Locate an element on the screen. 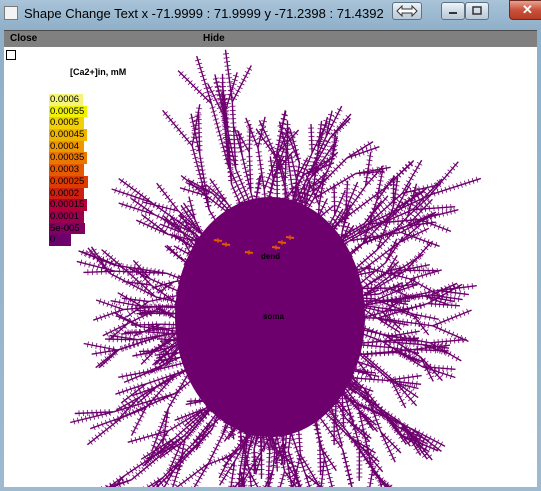 The height and width of the screenshot is (491, 541). canvas-menu-box is located at coordinates (11, 55).